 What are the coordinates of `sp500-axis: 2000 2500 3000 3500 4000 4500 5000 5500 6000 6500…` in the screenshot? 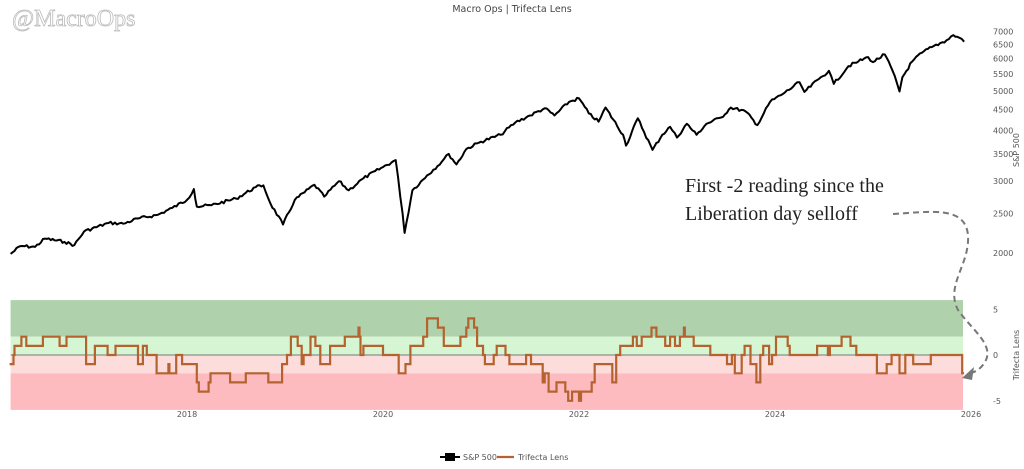 It's located at (1003, 142).